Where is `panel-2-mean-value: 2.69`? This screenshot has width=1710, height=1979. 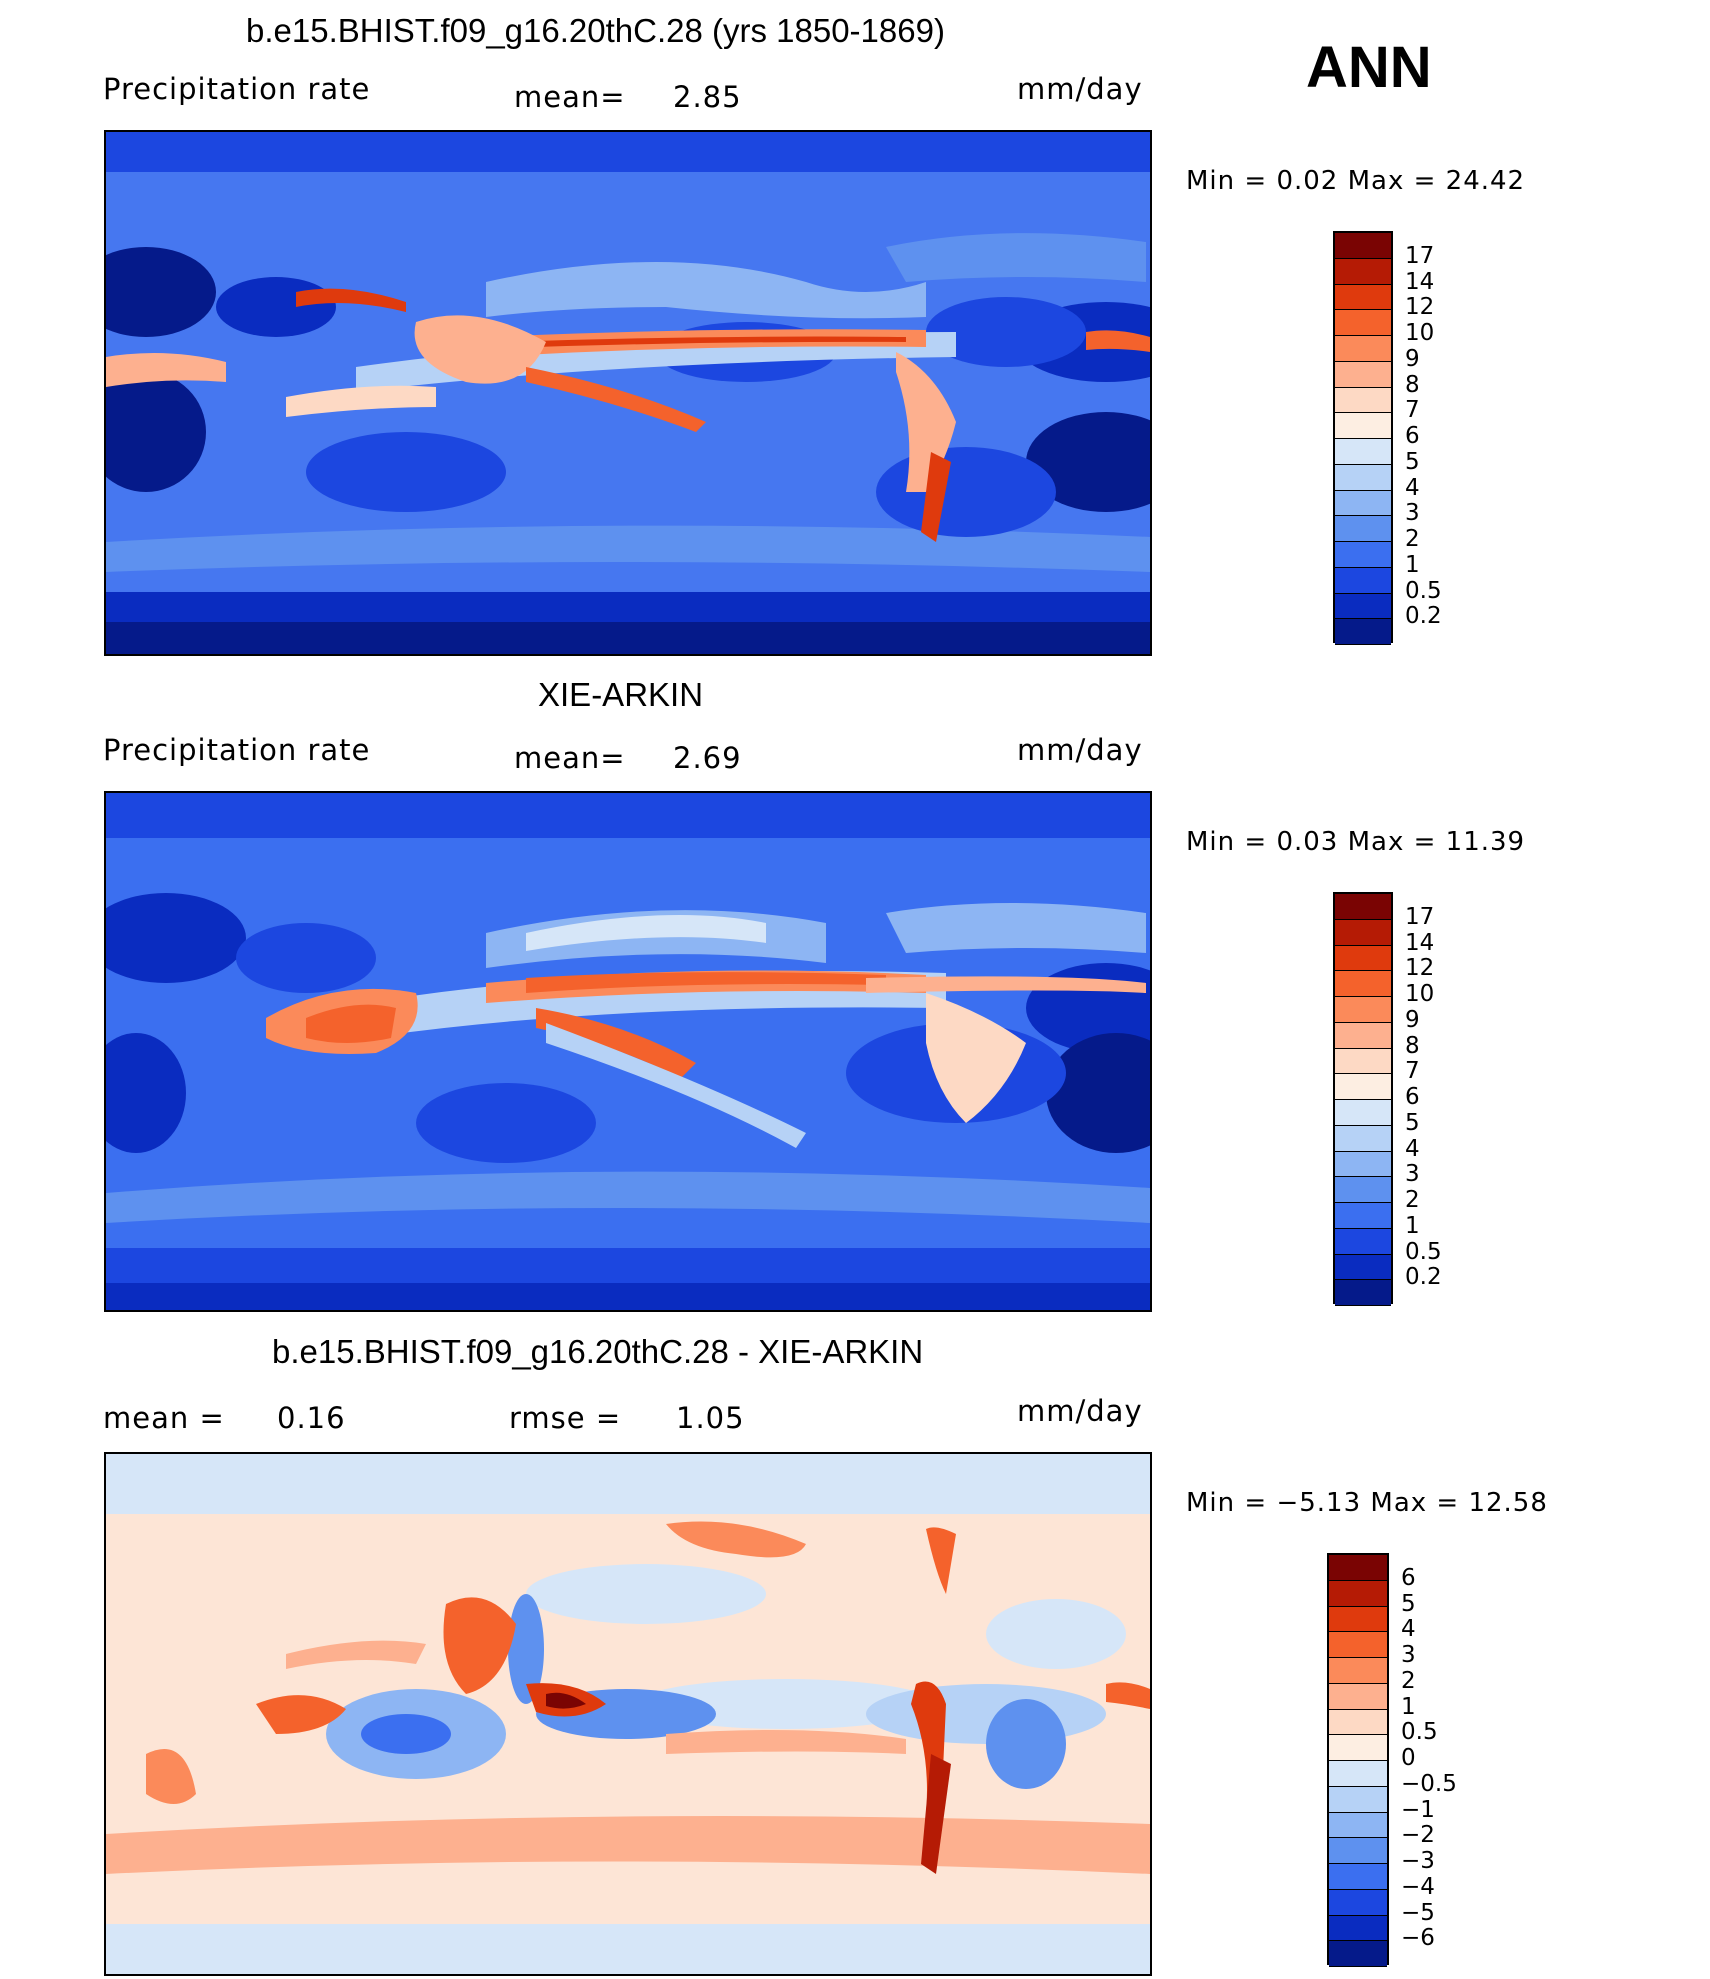
panel-2-mean-value: 2.69 is located at coordinates (707, 758).